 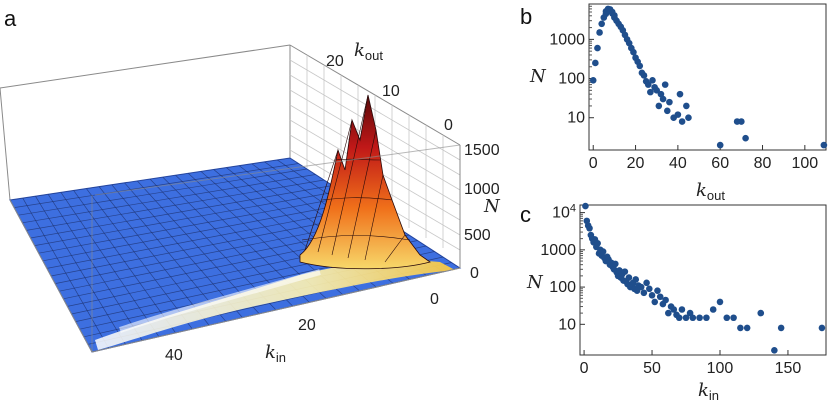 What do you see at coordinates (538, 76) in the screenshot?
I see `panel-b-y-label: N` at bounding box center [538, 76].